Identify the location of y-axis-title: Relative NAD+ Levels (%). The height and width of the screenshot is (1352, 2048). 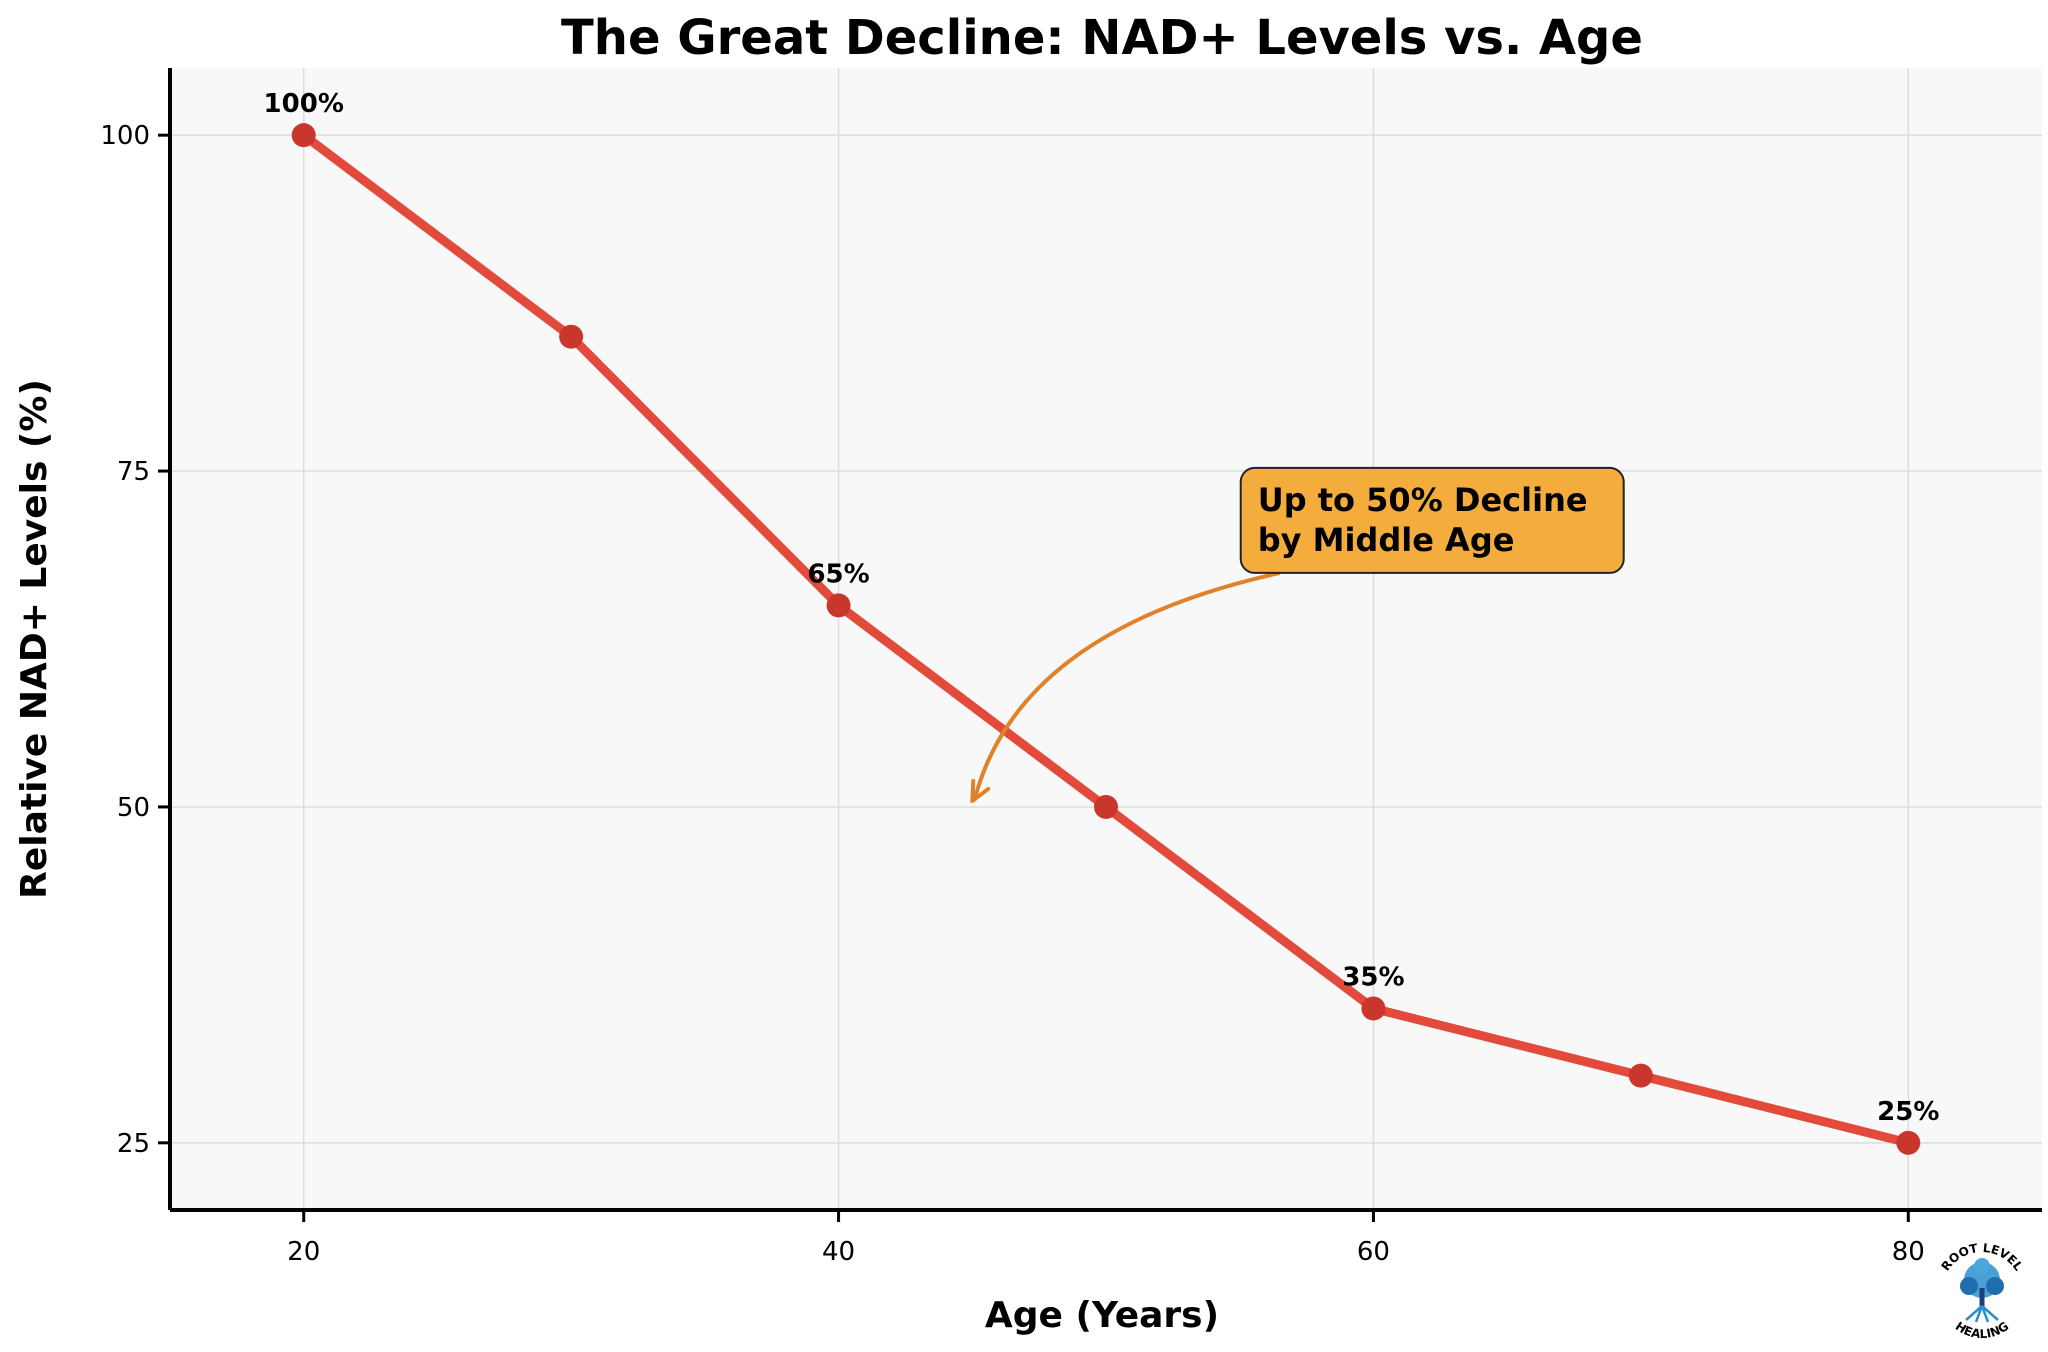
(34, 639).